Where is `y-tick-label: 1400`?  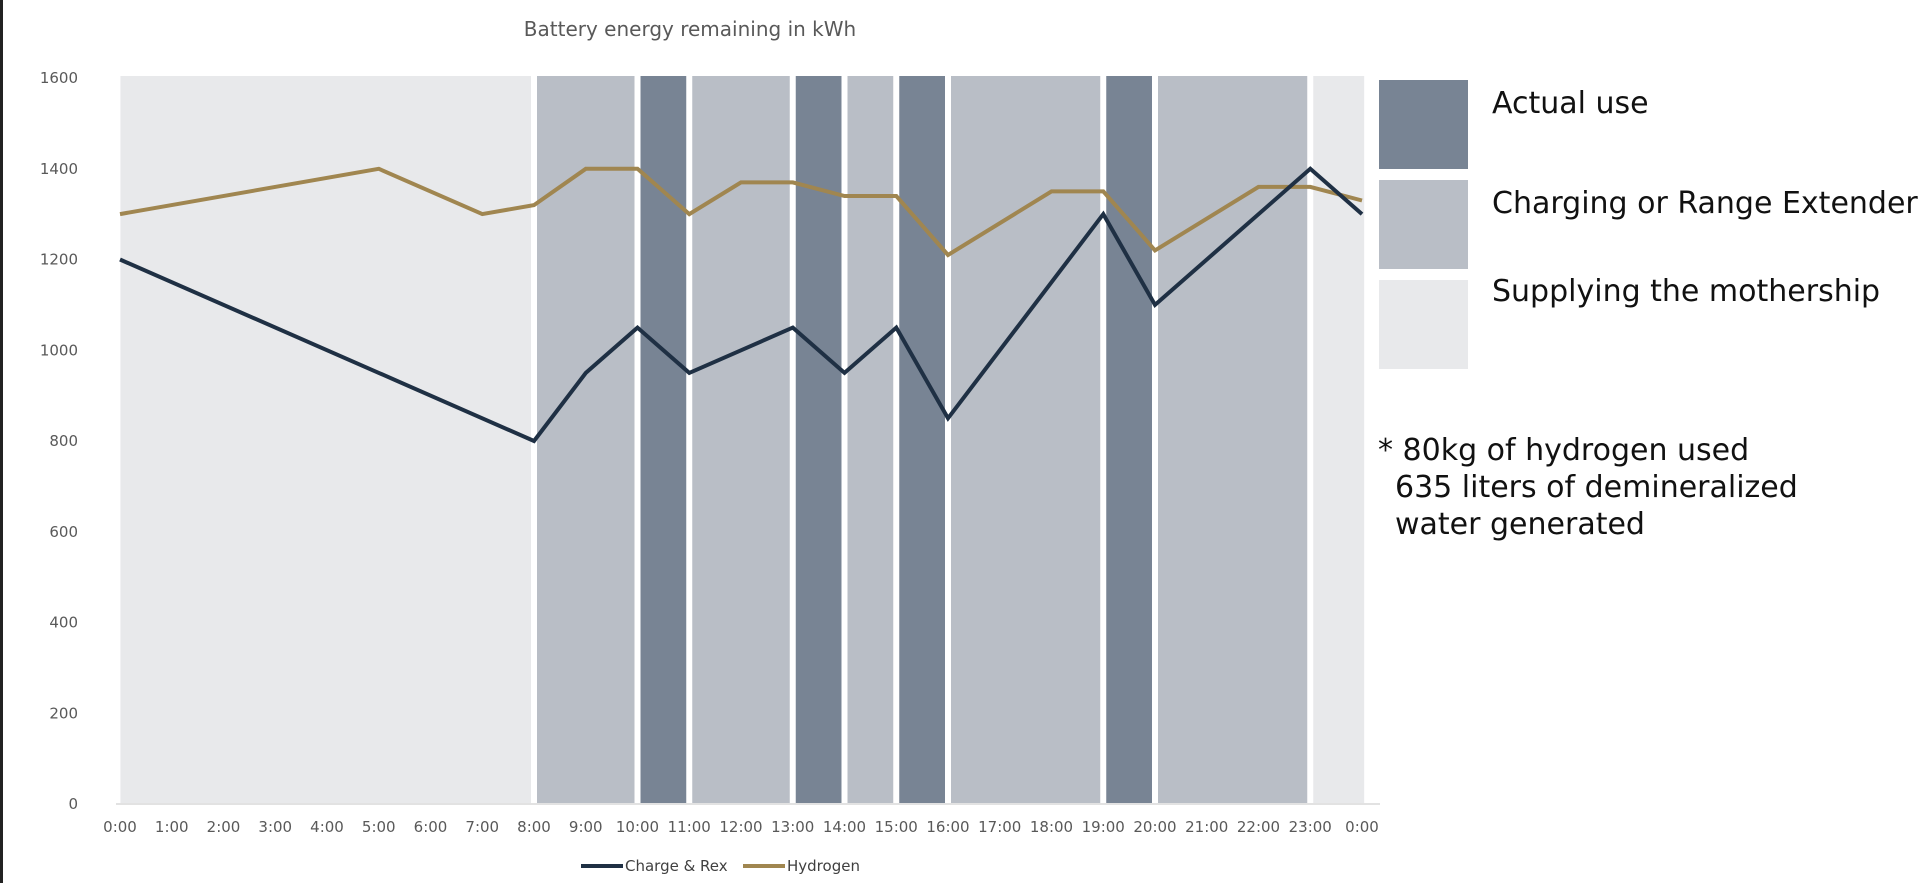
y-tick-label: 1400 is located at coordinates (59, 169).